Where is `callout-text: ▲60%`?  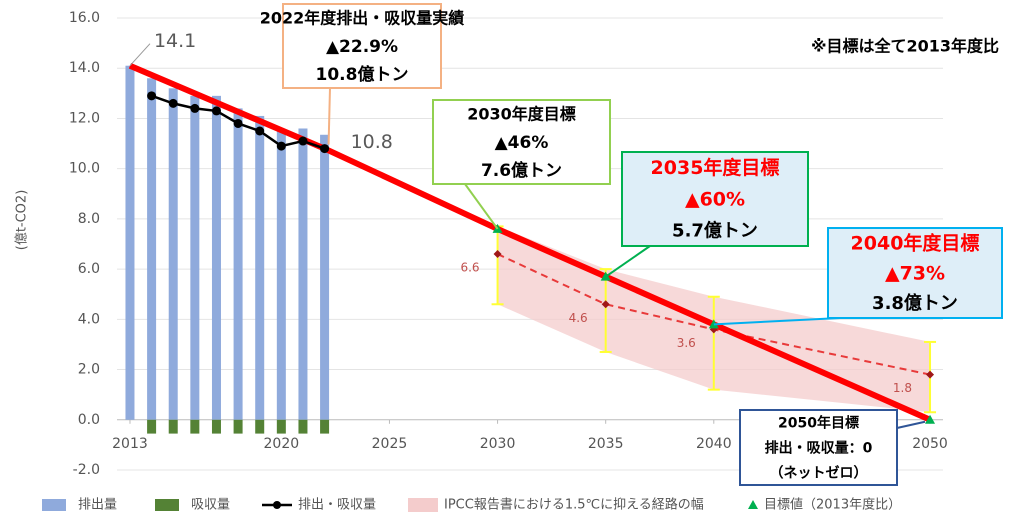 callout-text: ▲60% is located at coordinates (715, 200).